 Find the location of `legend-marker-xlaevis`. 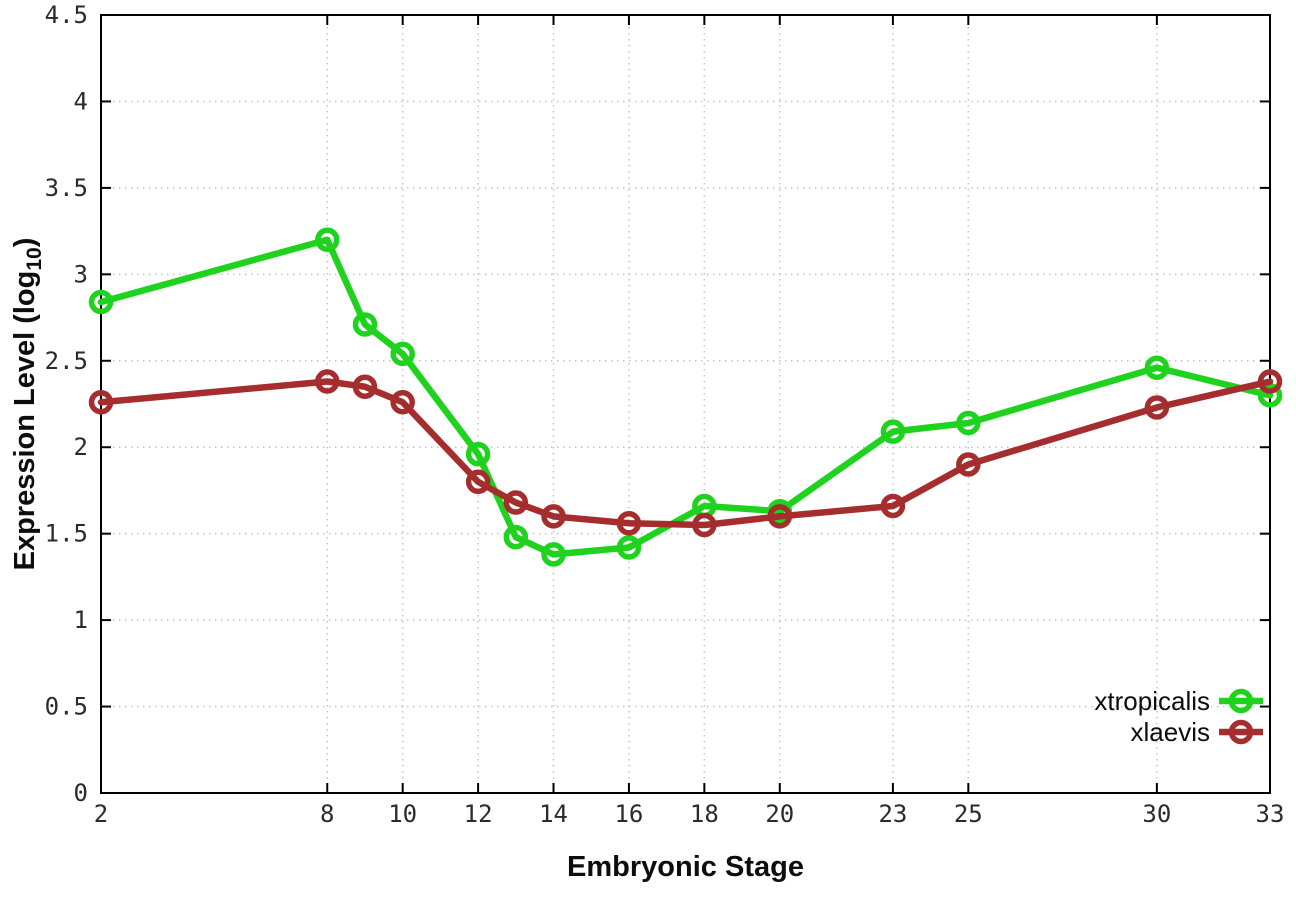

legend-marker-xlaevis is located at coordinates (1241, 732).